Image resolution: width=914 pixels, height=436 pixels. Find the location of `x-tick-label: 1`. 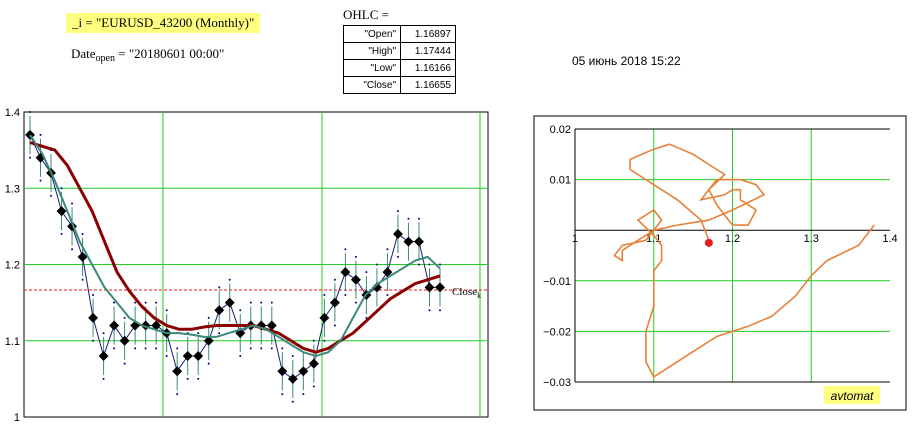

x-tick-label: 1 is located at coordinates (575, 239).